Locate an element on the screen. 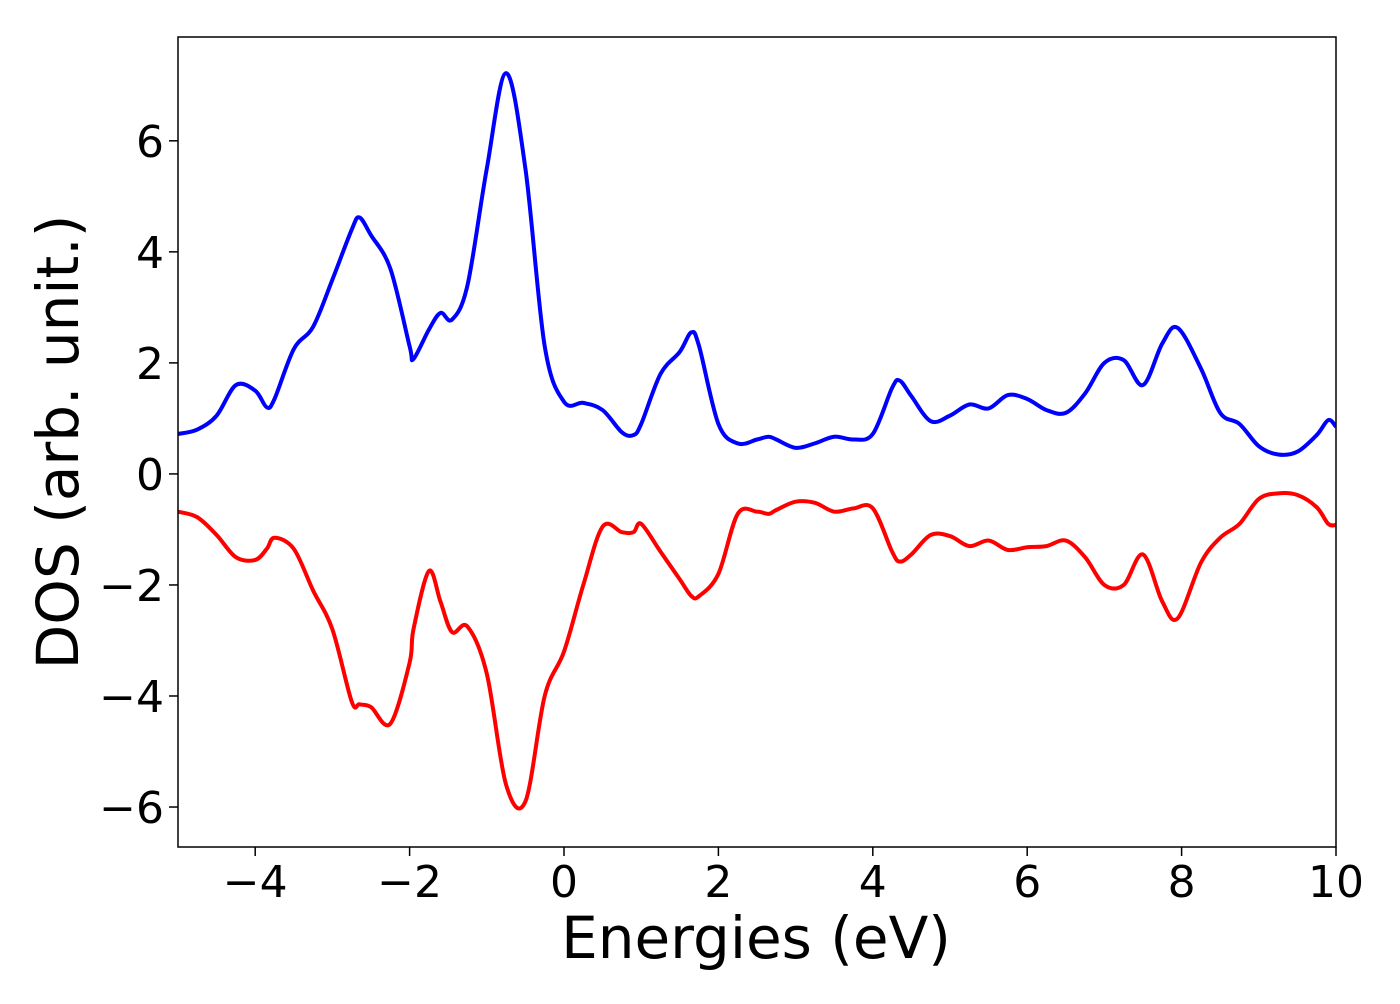 The image size is (1400, 1004). y-tick-label: 6 is located at coordinates (150, 142).